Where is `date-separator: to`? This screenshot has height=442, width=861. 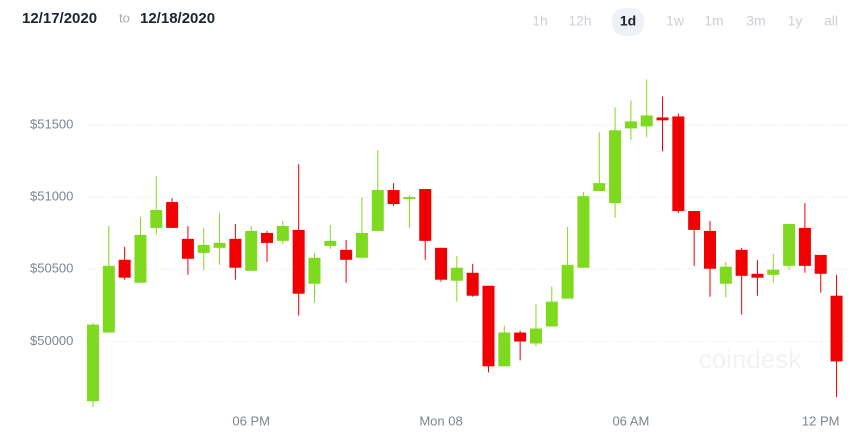 date-separator: to is located at coordinates (124, 17).